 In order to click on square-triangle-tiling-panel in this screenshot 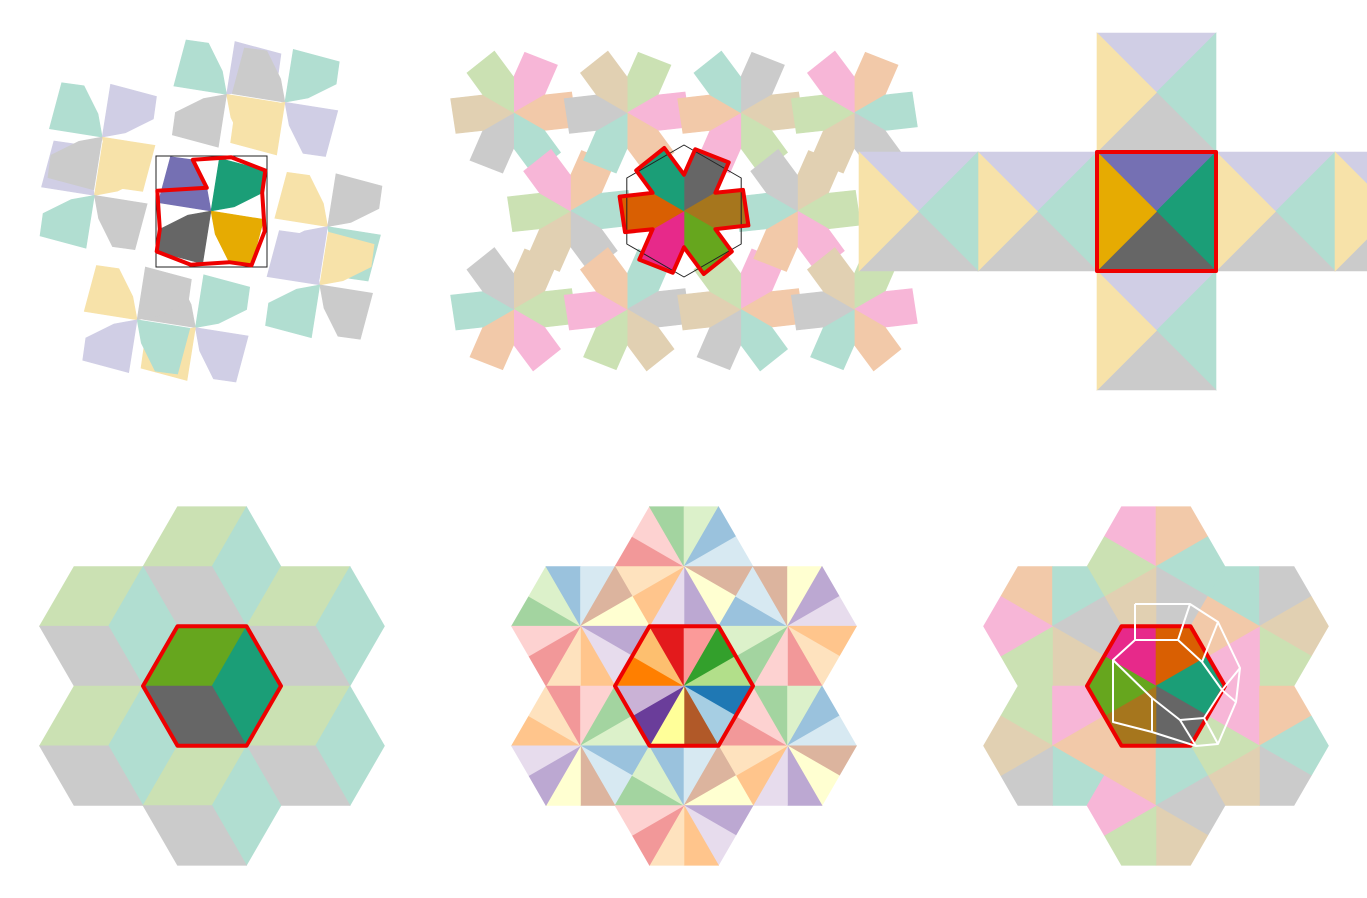, I will do `click(1112, 211)`.